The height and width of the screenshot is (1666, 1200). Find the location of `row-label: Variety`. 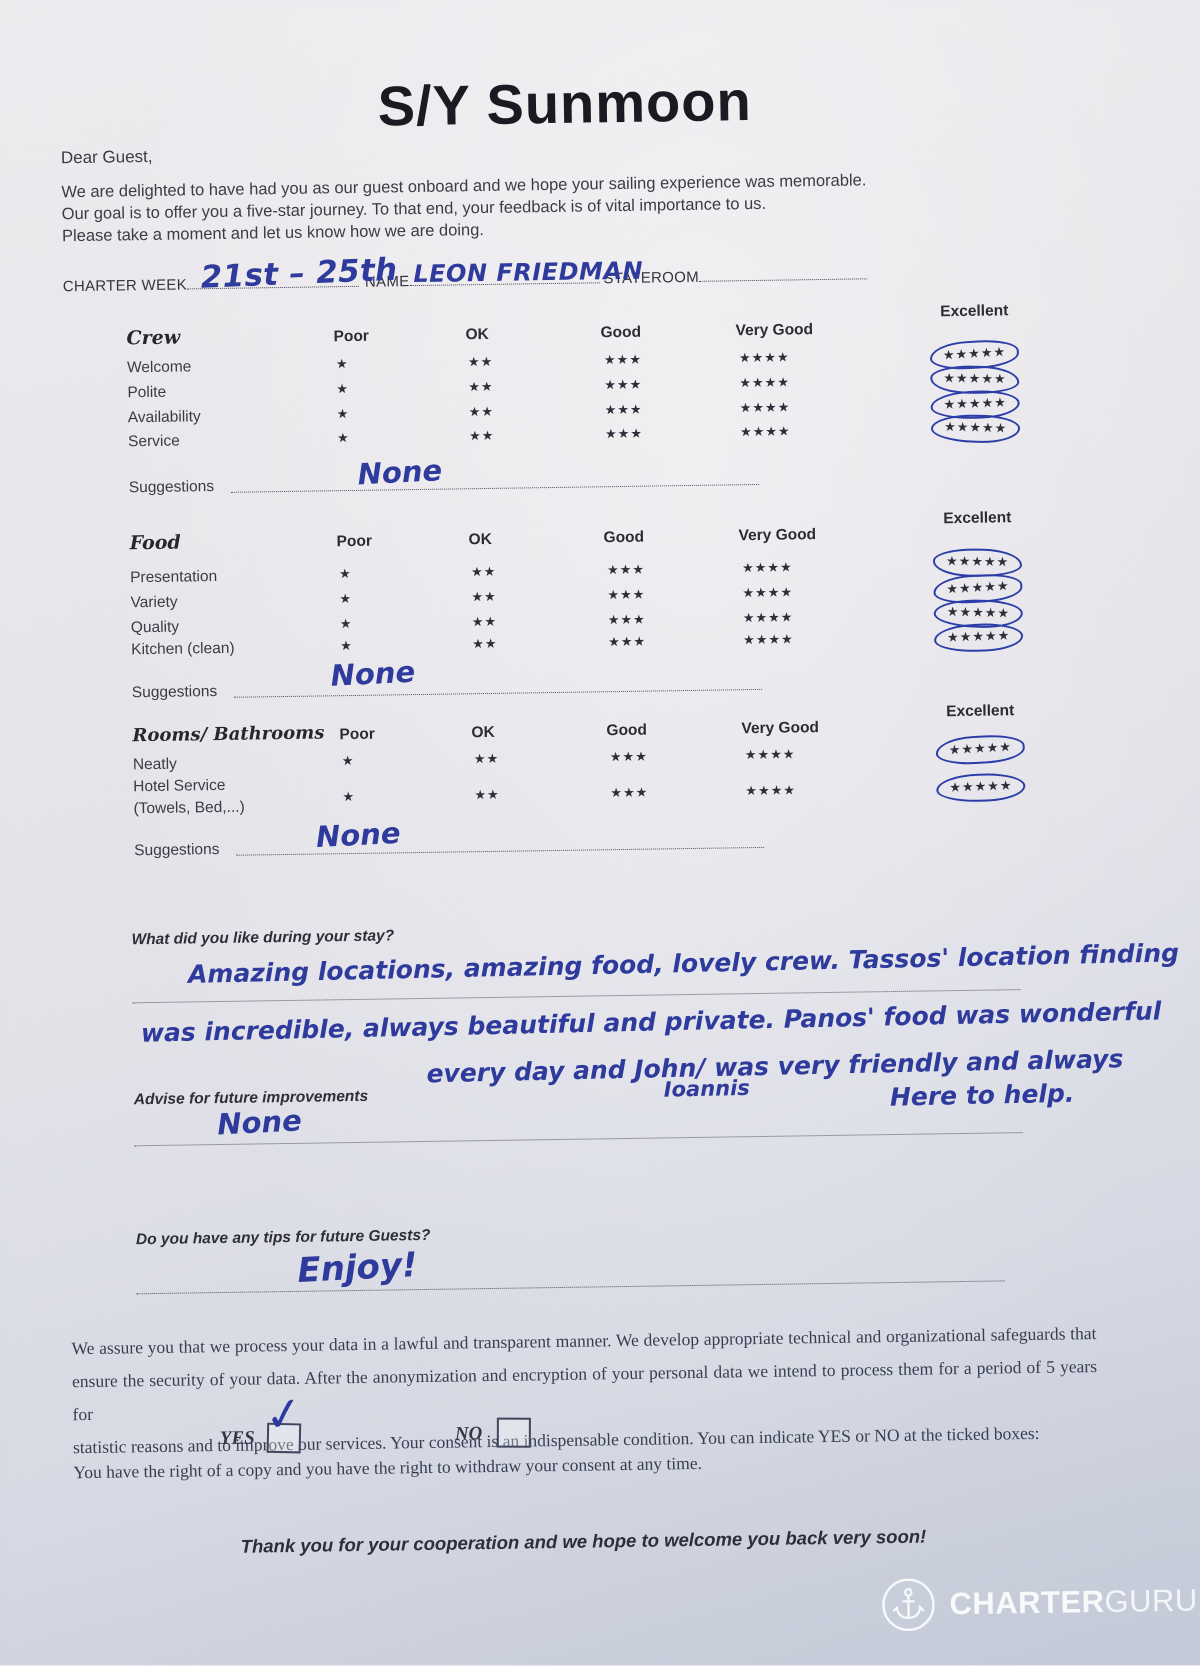

row-label: Variety is located at coordinates (153, 603).